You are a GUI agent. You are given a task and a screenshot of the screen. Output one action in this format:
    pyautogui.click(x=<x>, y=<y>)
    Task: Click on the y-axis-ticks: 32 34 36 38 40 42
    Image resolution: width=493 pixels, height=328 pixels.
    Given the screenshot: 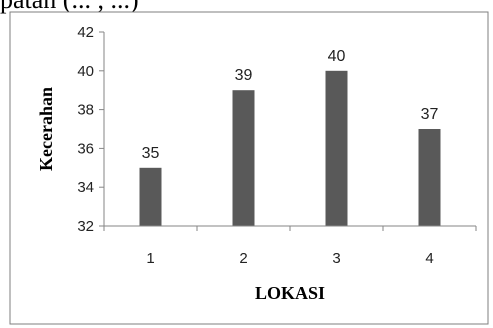 What is the action you would take?
    pyautogui.click(x=90, y=129)
    